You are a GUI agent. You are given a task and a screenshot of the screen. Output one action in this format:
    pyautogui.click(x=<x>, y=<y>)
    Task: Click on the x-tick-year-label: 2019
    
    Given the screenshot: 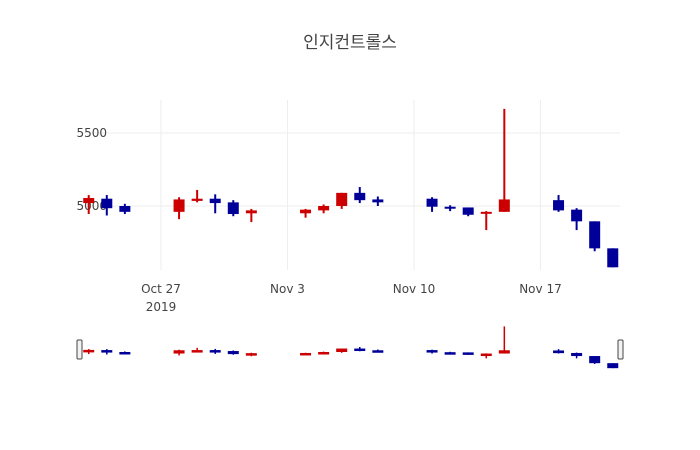 What is the action you would take?
    pyautogui.click(x=161, y=307)
    